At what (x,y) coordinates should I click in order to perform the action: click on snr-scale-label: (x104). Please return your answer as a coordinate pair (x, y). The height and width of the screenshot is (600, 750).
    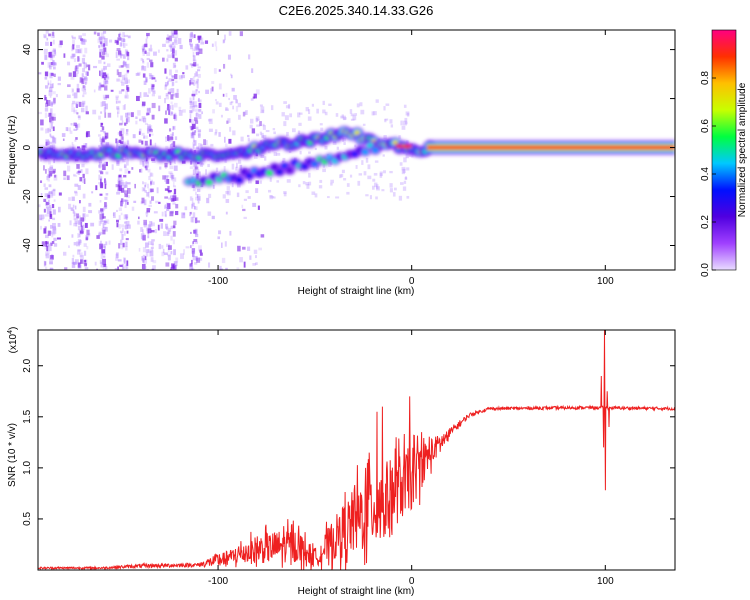
    Looking at the image, I should click on (13, 340).